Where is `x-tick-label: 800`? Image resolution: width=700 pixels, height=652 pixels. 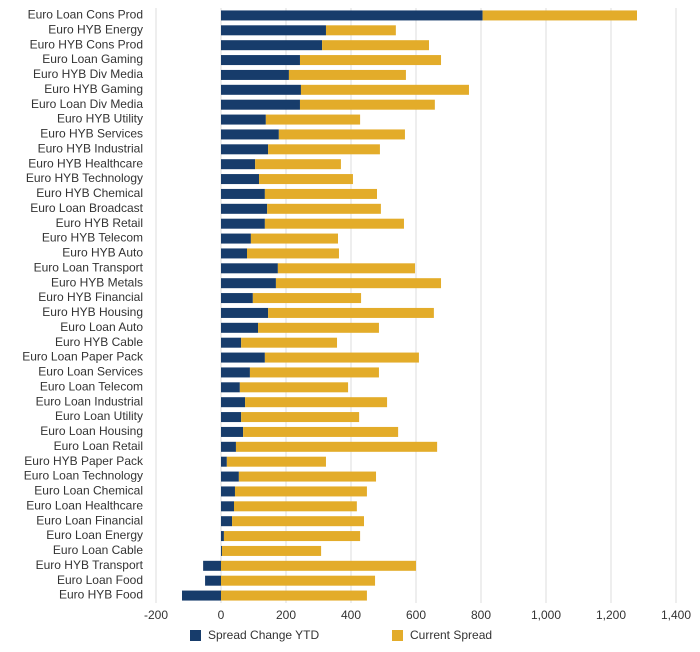 x-tick-label: 800 is located at coordinates (481, 615).